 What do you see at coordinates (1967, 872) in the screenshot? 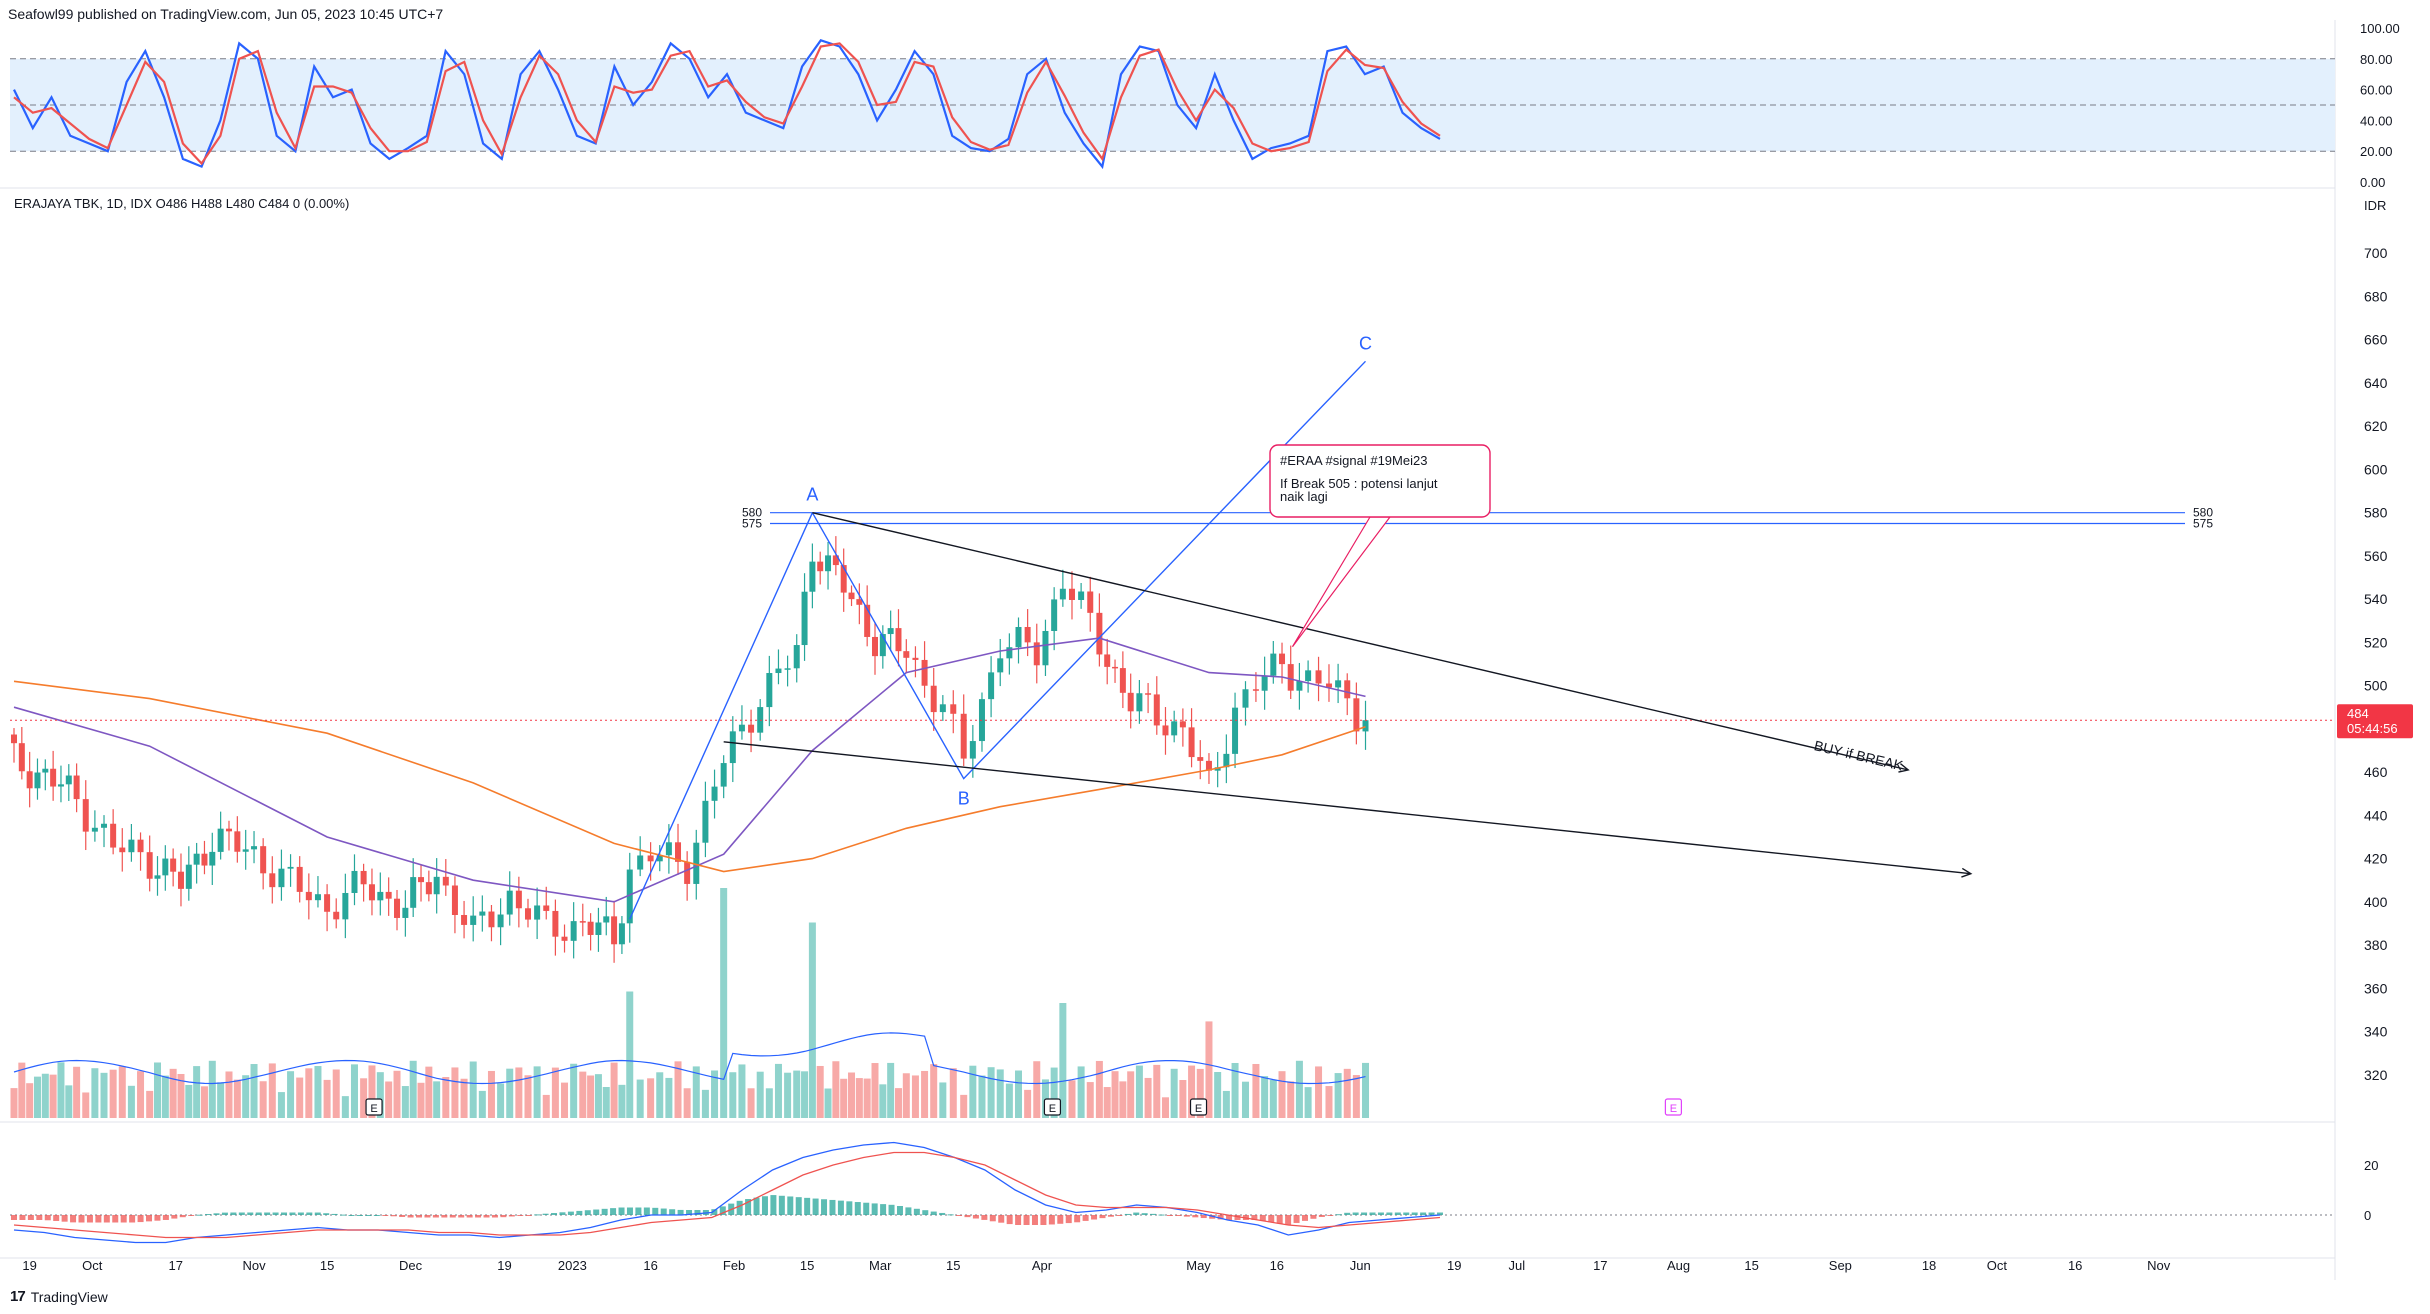
I see `channel-lower-line-arrowhead` at bounding box center [1967, 872].